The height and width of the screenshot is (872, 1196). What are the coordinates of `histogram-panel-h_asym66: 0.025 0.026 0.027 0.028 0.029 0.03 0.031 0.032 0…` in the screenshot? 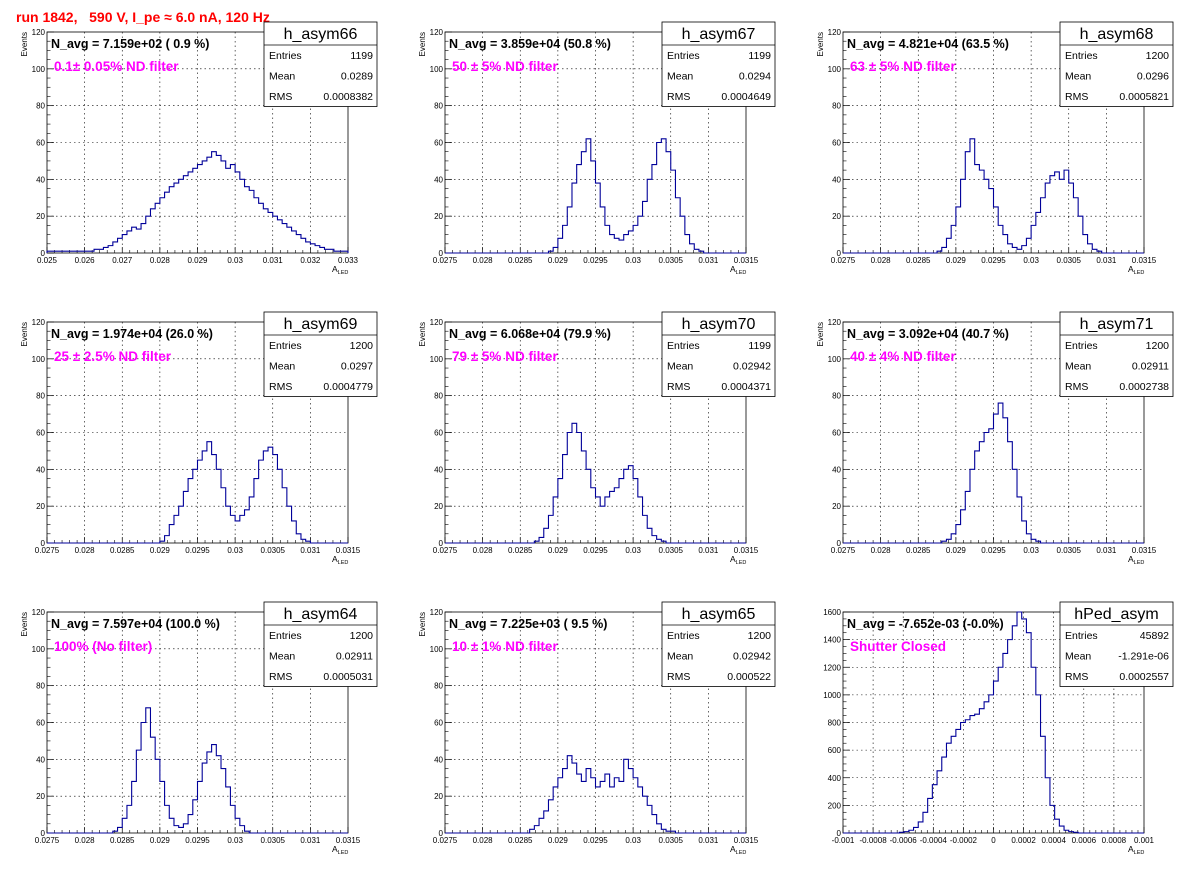 It's located at (199, 145).